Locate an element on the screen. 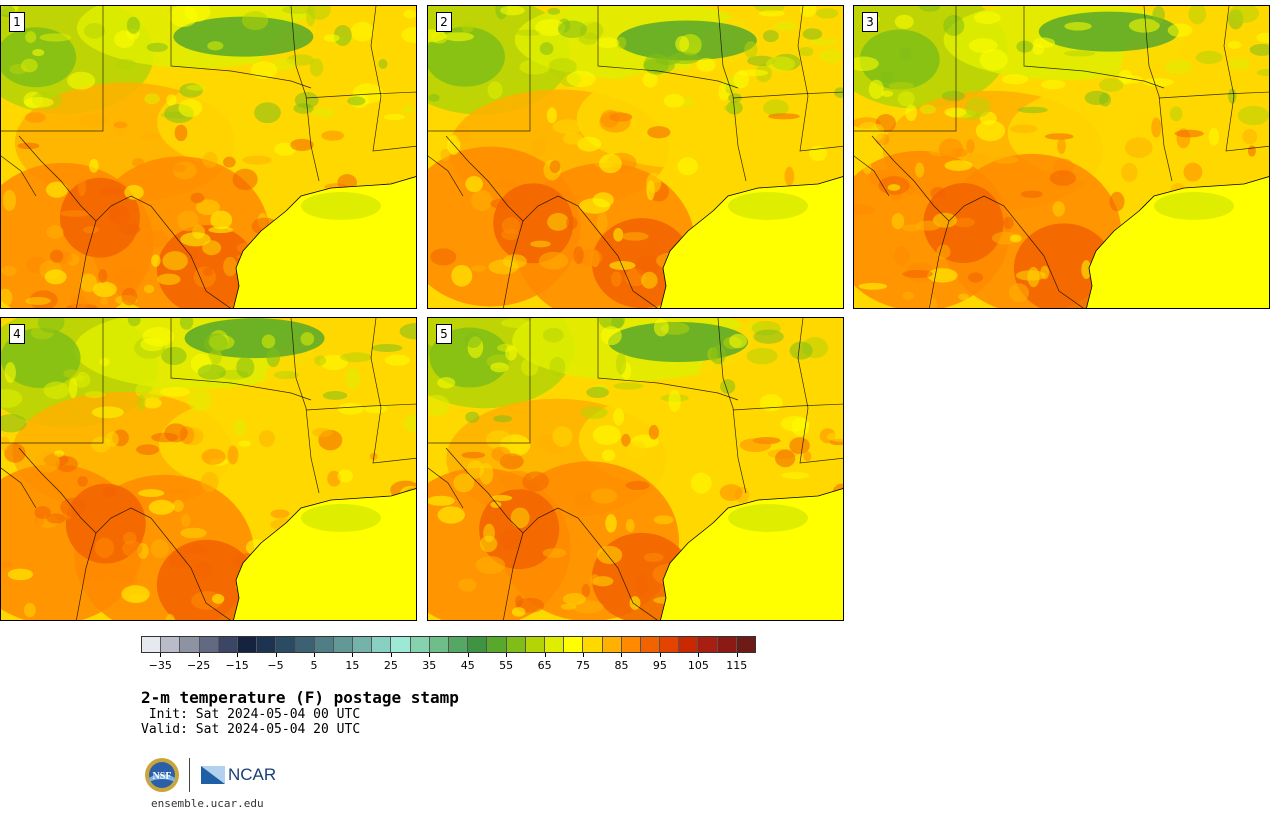  member-label-4: 4 is located at coordinates (17, 334).